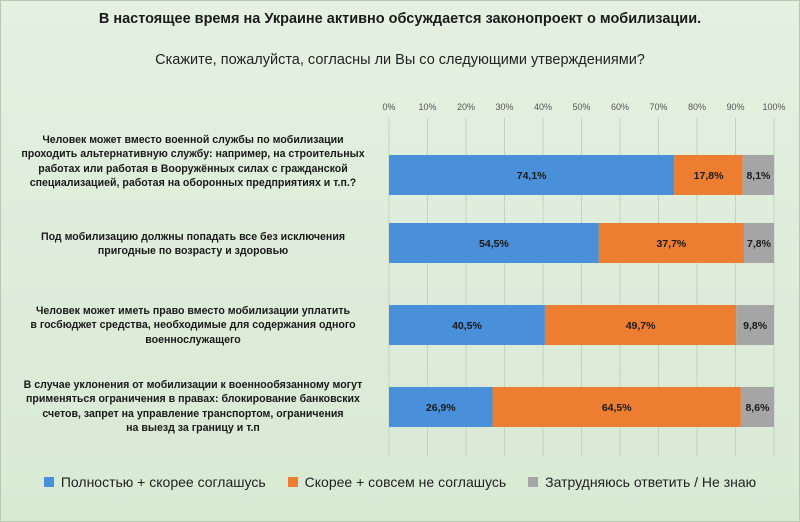 This screenshot has height=522, width=800. I want to click on x-tick-label: 10%, so click(427, 107).